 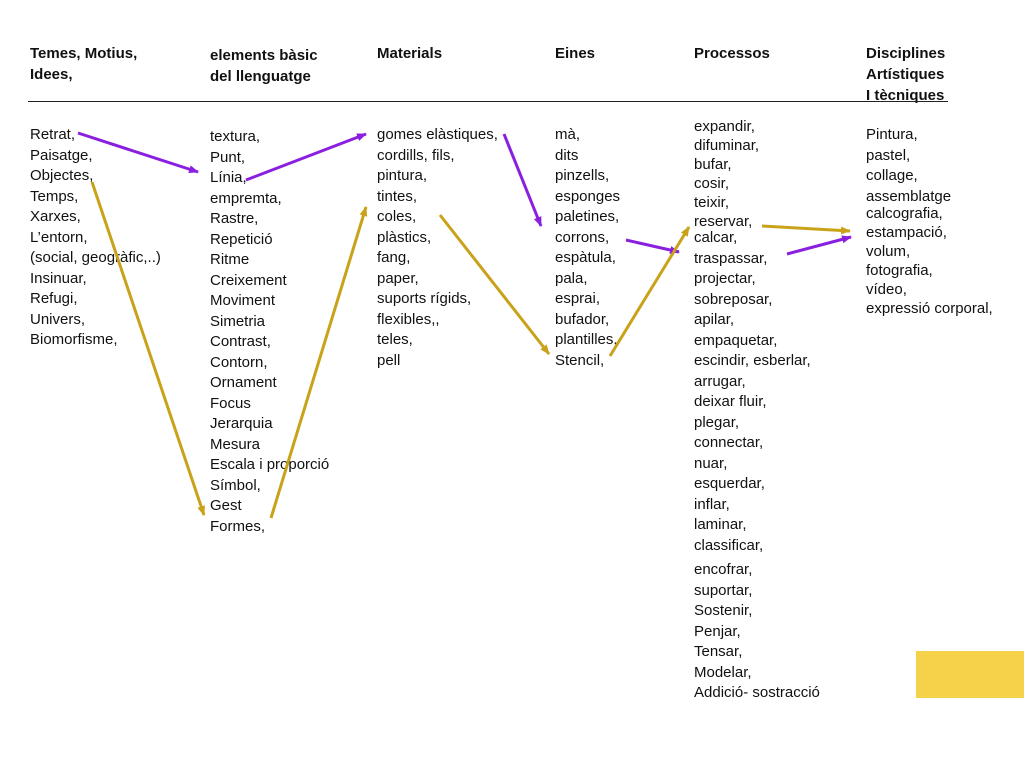 What do you see at coordinates (892, 175) in the screenshot?
I see `list-item: collage,` at bounding box center [892, 175].